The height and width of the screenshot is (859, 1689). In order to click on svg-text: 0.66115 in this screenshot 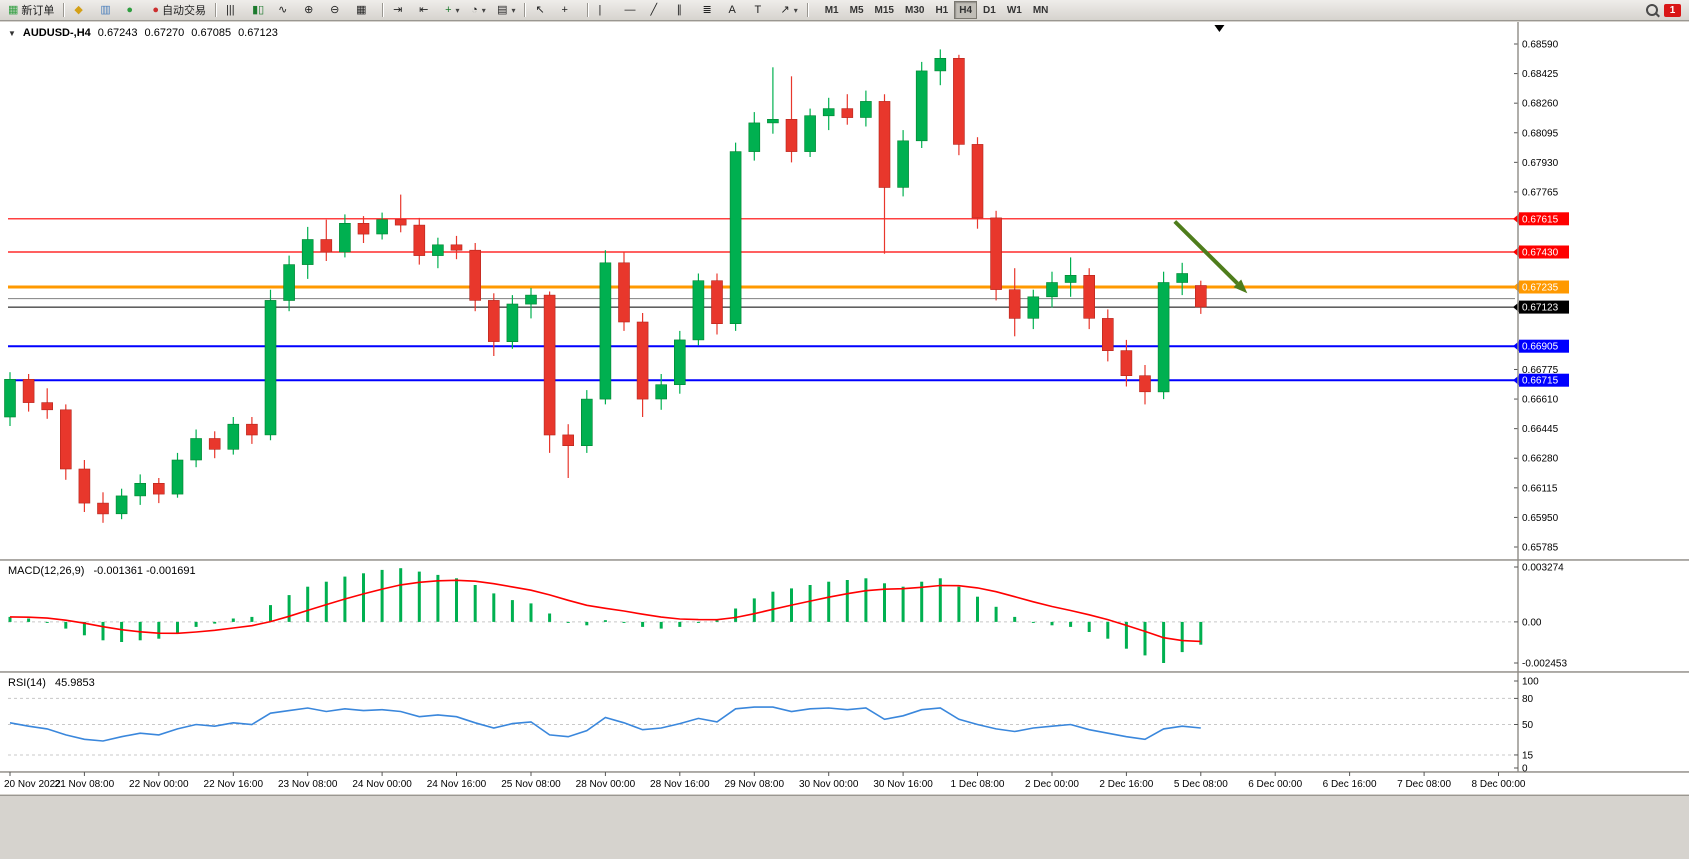, I will do `click(1540, 488)`.